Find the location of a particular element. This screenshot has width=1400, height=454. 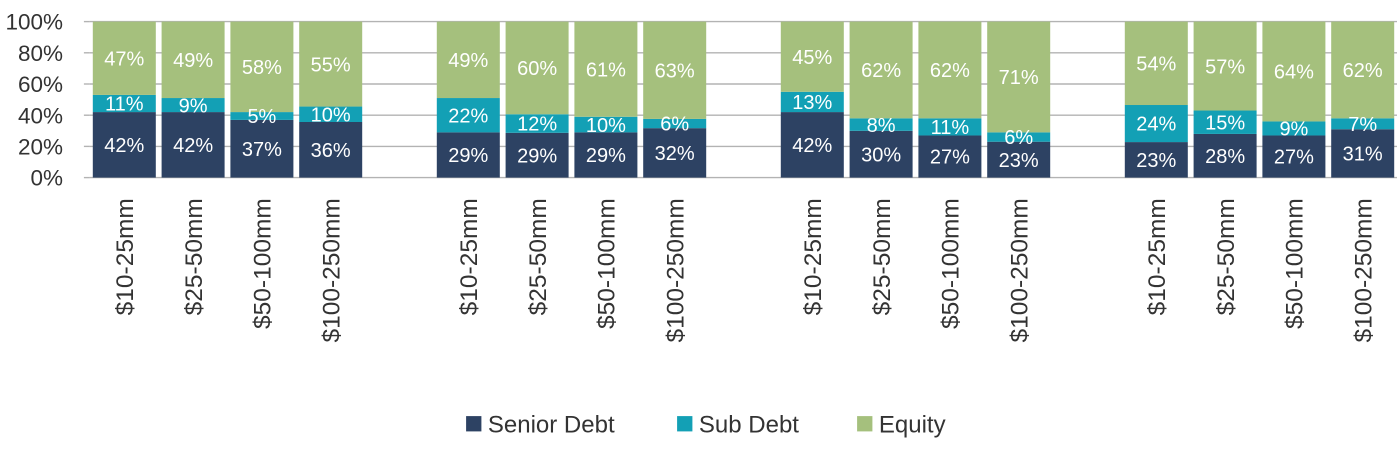

svg-text: 61% is located at coordinates (606, 70).